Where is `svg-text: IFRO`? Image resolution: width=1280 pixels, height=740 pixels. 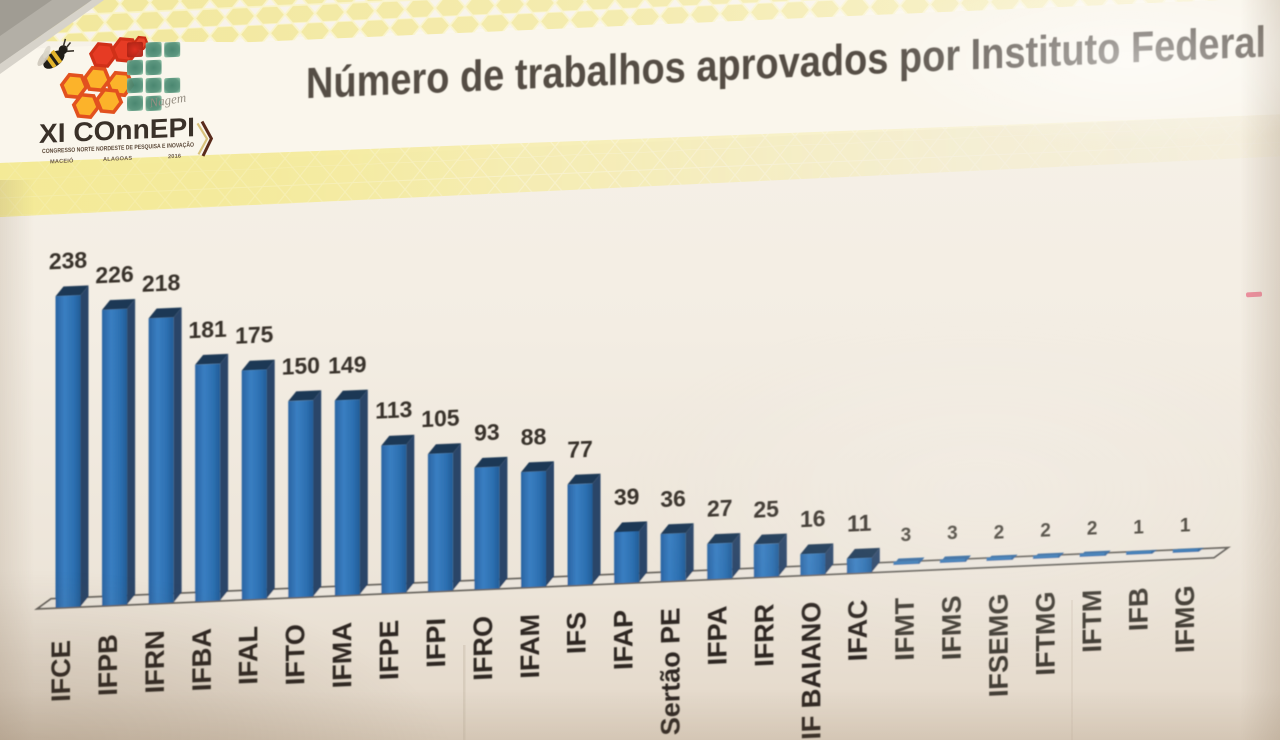 svg-text: IFRO is located at coordinates (483, 648).